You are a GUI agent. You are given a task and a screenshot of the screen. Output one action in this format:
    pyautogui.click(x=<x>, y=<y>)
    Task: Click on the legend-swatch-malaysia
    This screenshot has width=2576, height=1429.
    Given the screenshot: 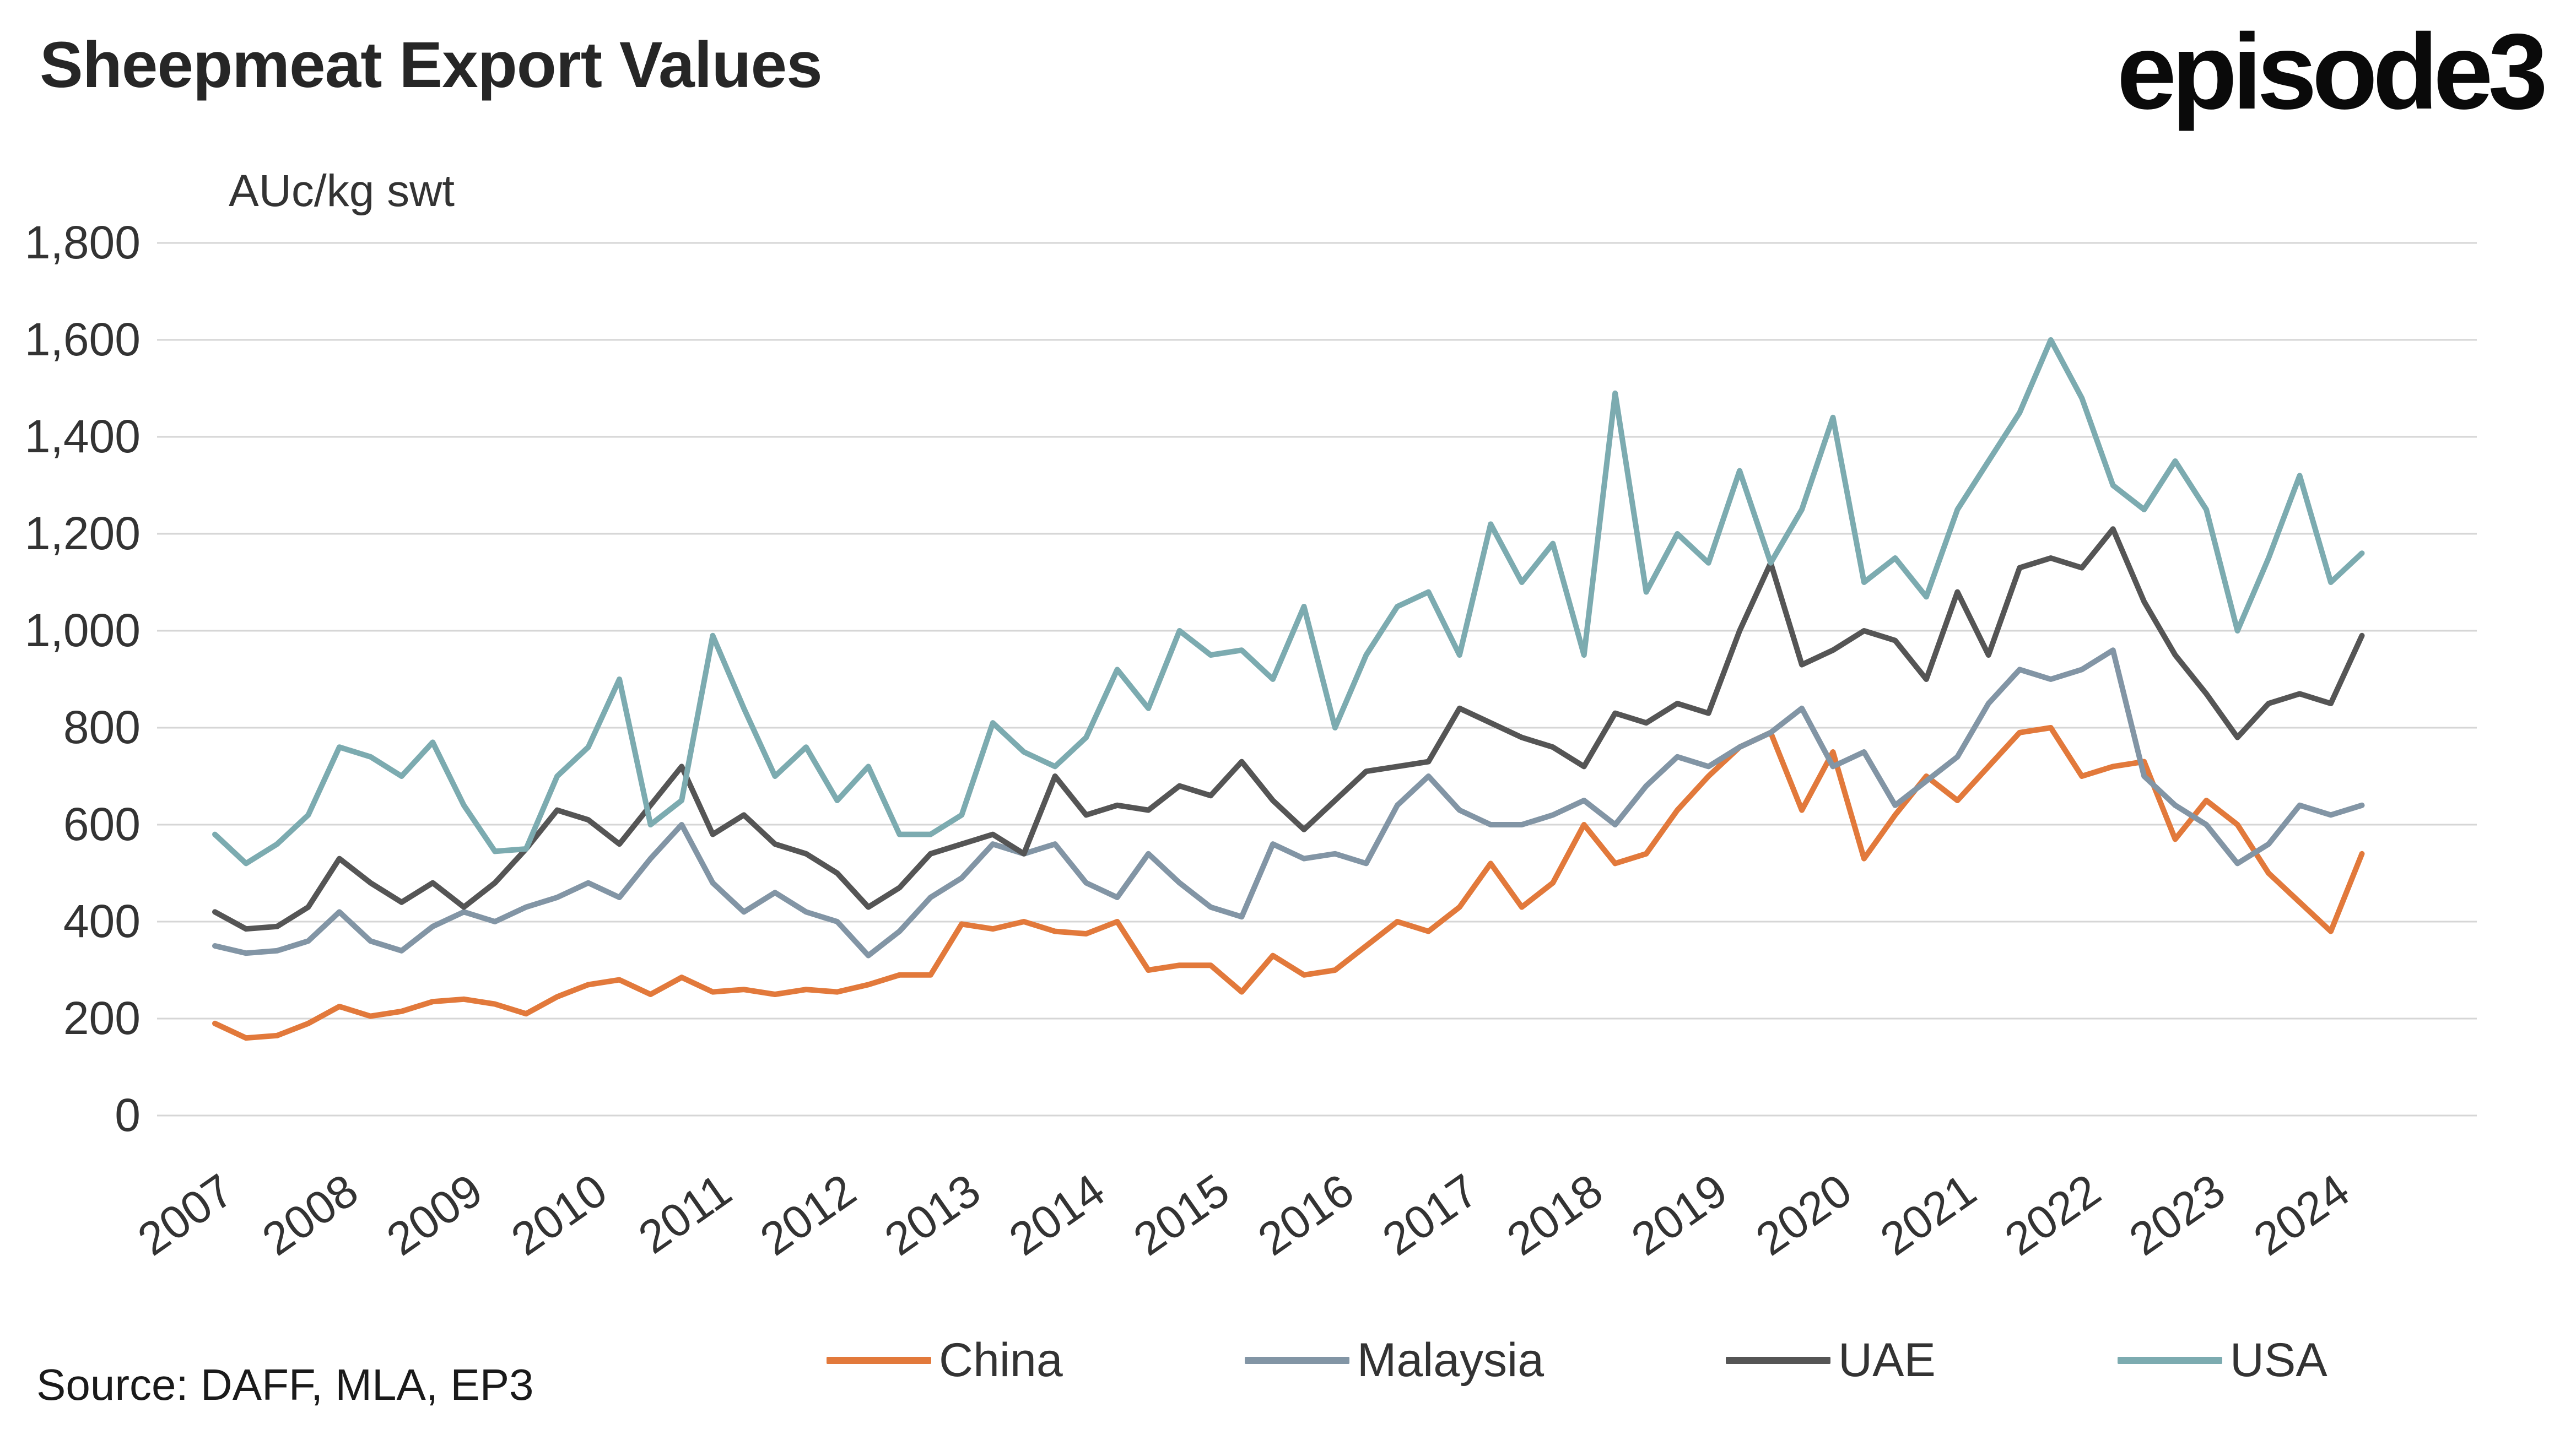 What is the action you would take?
    pyautogui.click(x=1296, y=1360)
    